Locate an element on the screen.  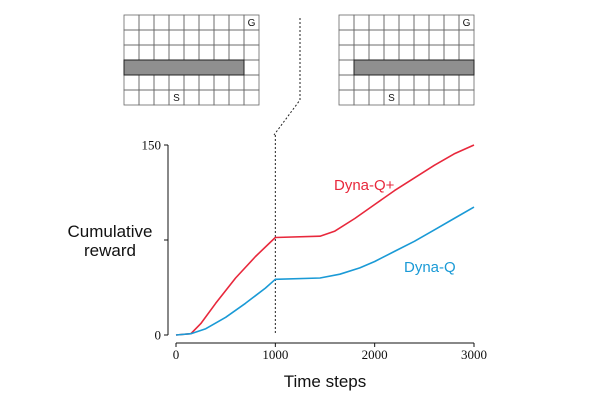
y-ticks: 0 150 is located at coordinates (155, 240).